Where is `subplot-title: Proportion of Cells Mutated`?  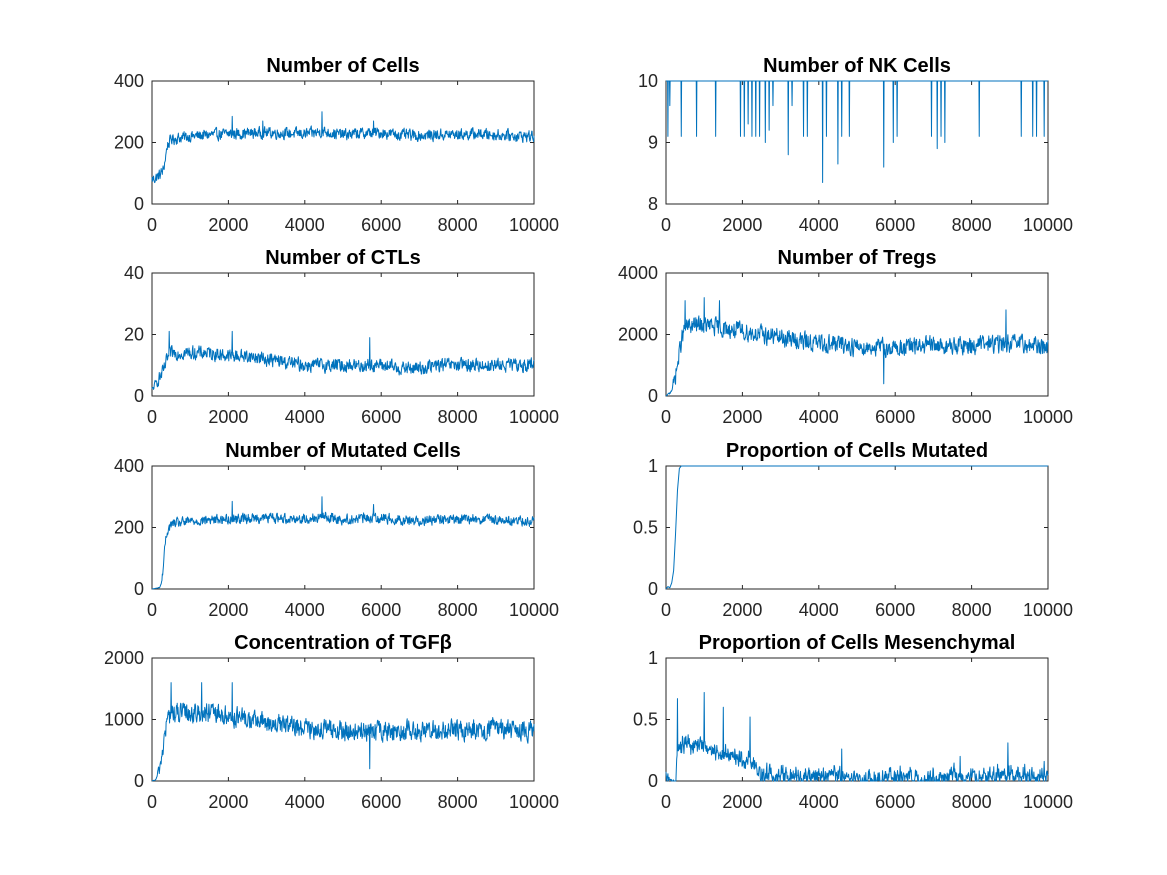 subplot-title: Proportion of Cells Mutated is located at coordinates (857, 451).